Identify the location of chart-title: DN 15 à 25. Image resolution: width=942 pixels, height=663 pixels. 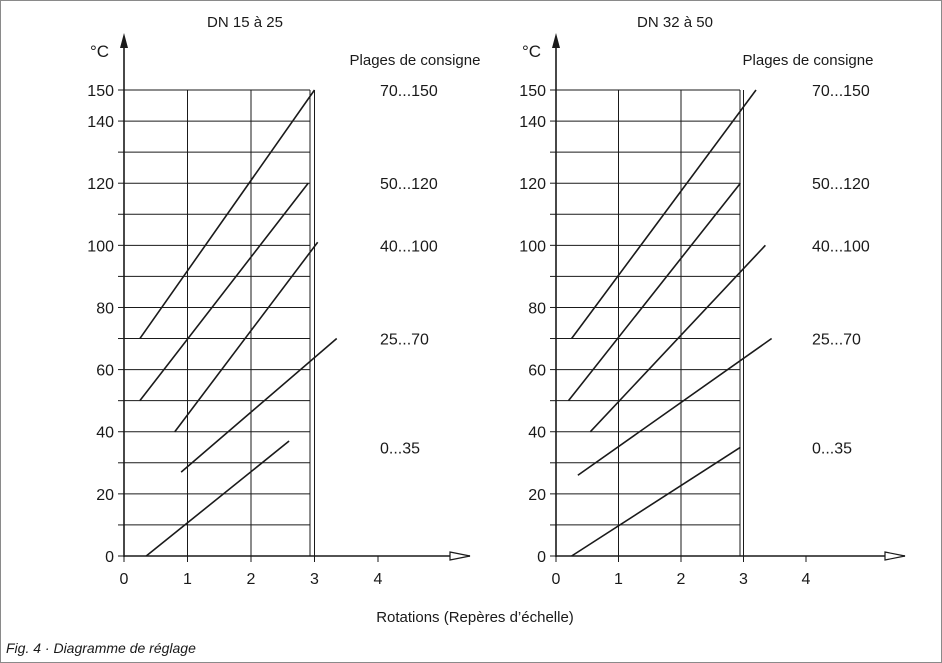
(245, 22).